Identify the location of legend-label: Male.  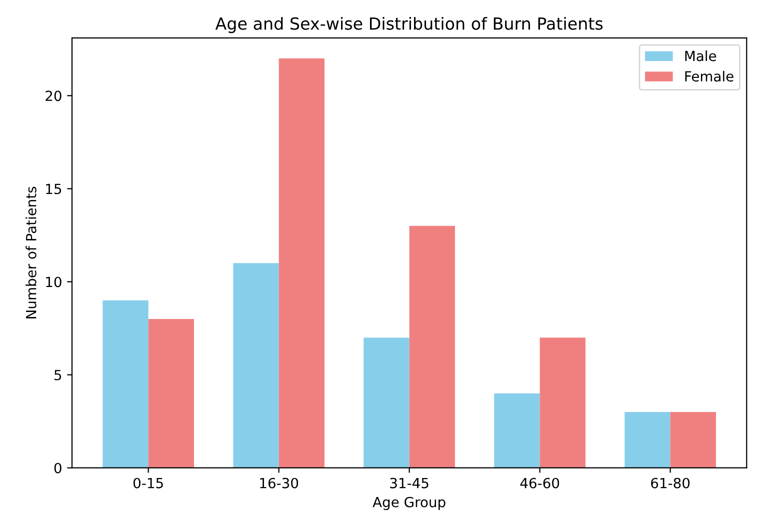
(700, 56).